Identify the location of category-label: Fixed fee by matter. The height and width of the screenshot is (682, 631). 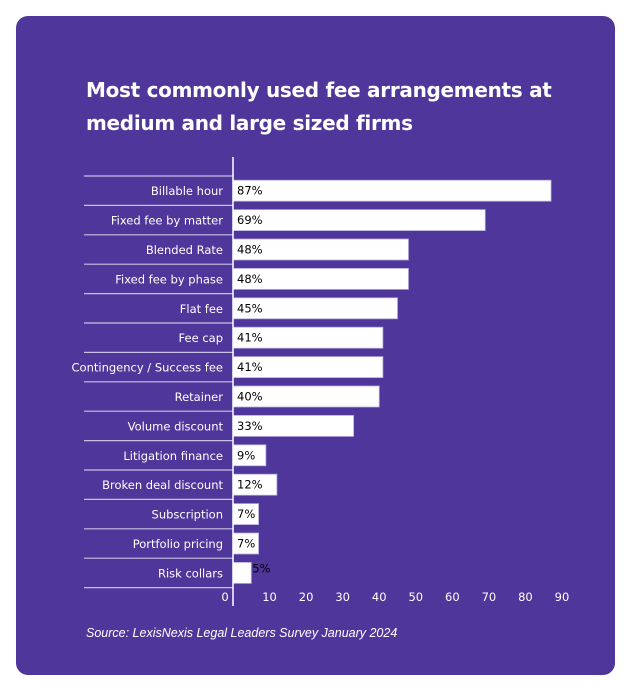
(167, 221).